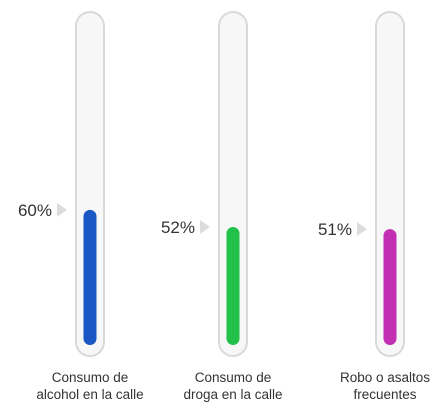  What do you see at coordinates (385, 377) in the screenshot?
I see `category-label: Robo o asaltos` at bounding box center [385, 377].